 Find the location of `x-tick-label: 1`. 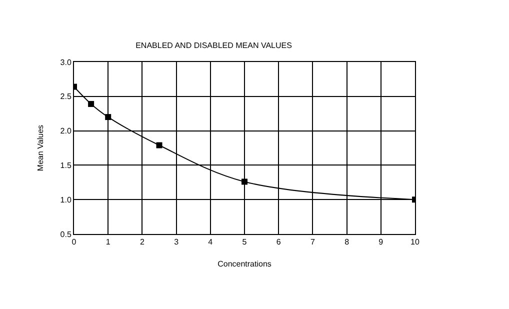

x-tick-label: 1 is located at coordinates (108, 242).